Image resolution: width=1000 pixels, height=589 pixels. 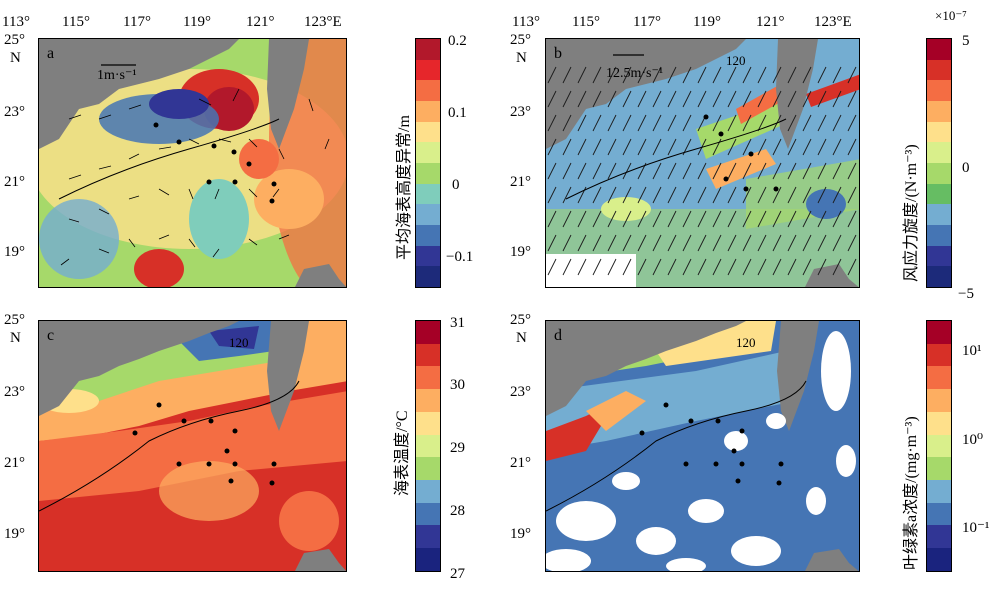 I want to click on chl-tick: 10⁻¹, so click(x=976, y=528).